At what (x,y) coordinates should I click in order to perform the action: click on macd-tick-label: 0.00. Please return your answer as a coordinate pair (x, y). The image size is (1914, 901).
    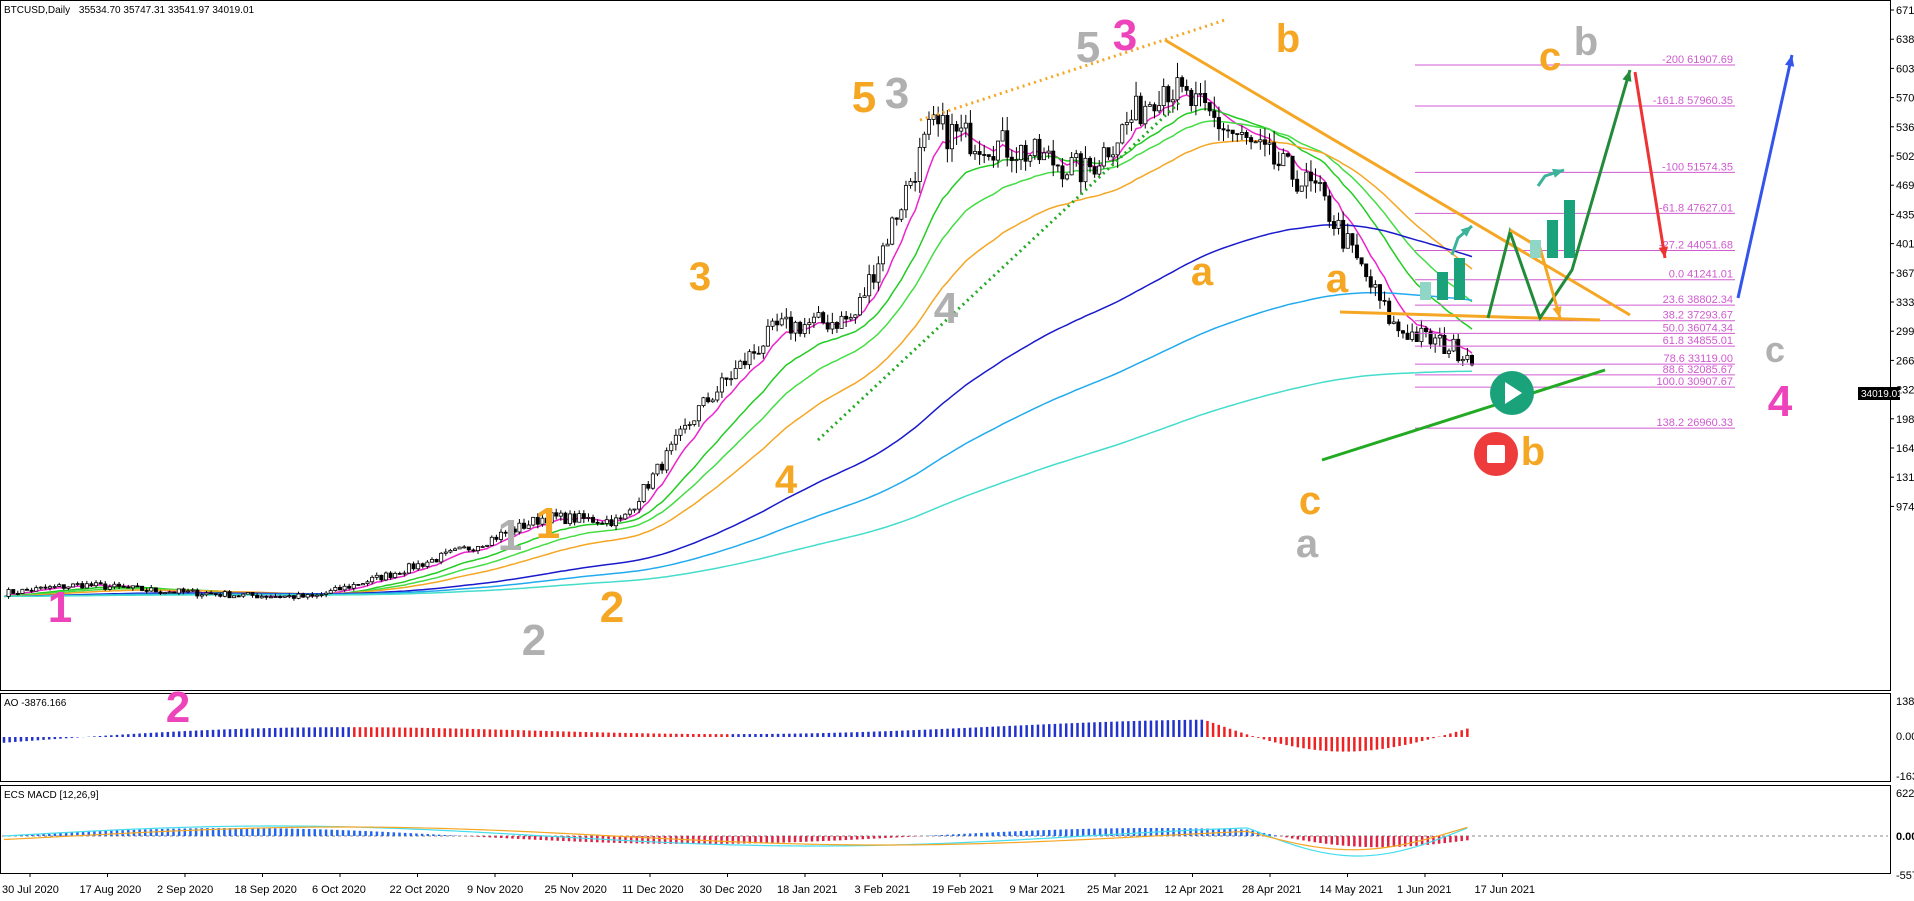
    Looking at the image, I should click on (1905, 837).